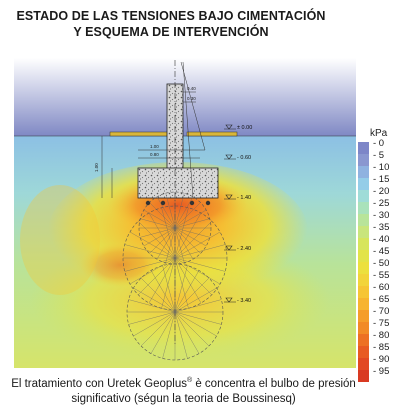  I want to click on registered-mark: ®, so click(189, 380).